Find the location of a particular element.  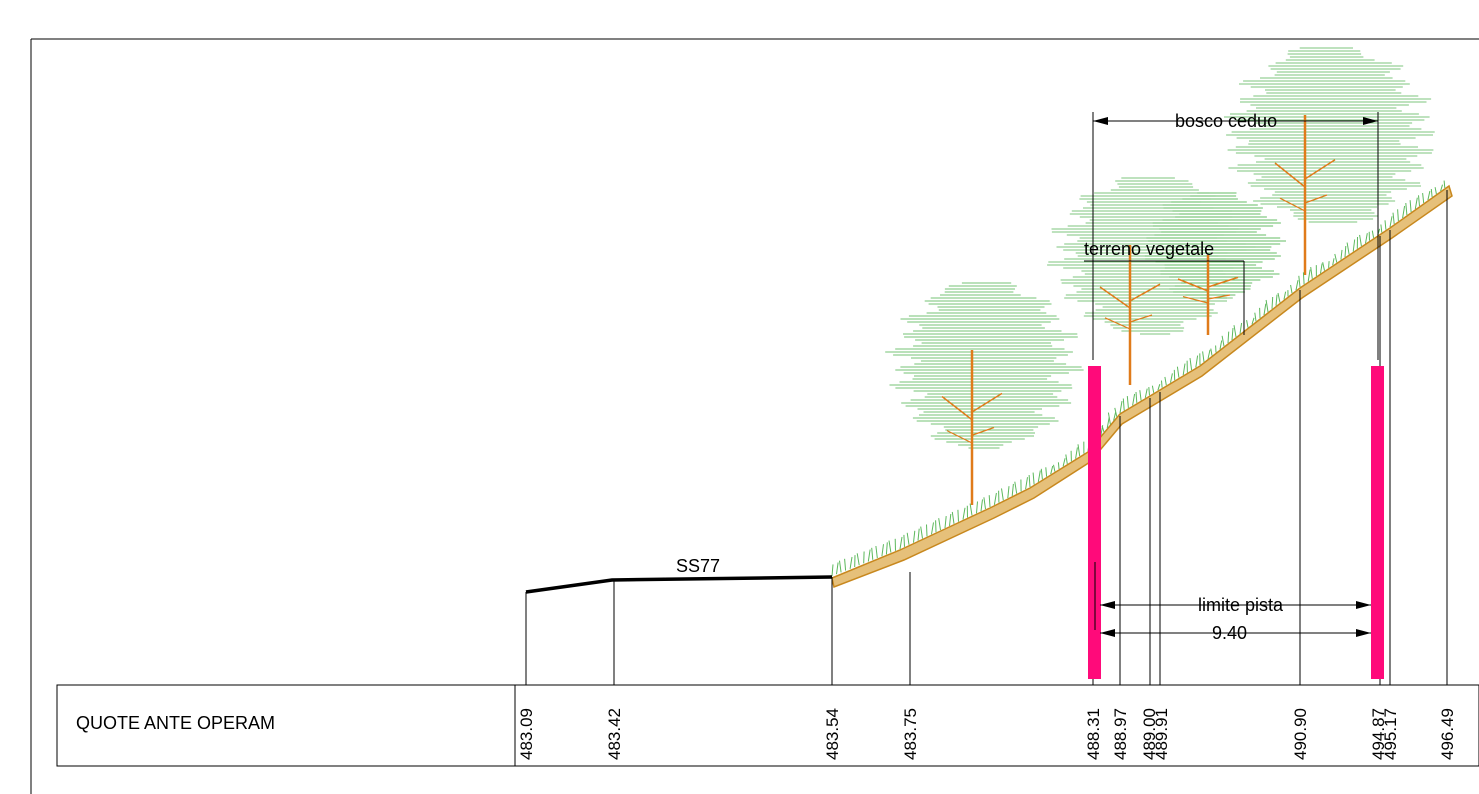

elevation-table is located at coordinates (767, 725).